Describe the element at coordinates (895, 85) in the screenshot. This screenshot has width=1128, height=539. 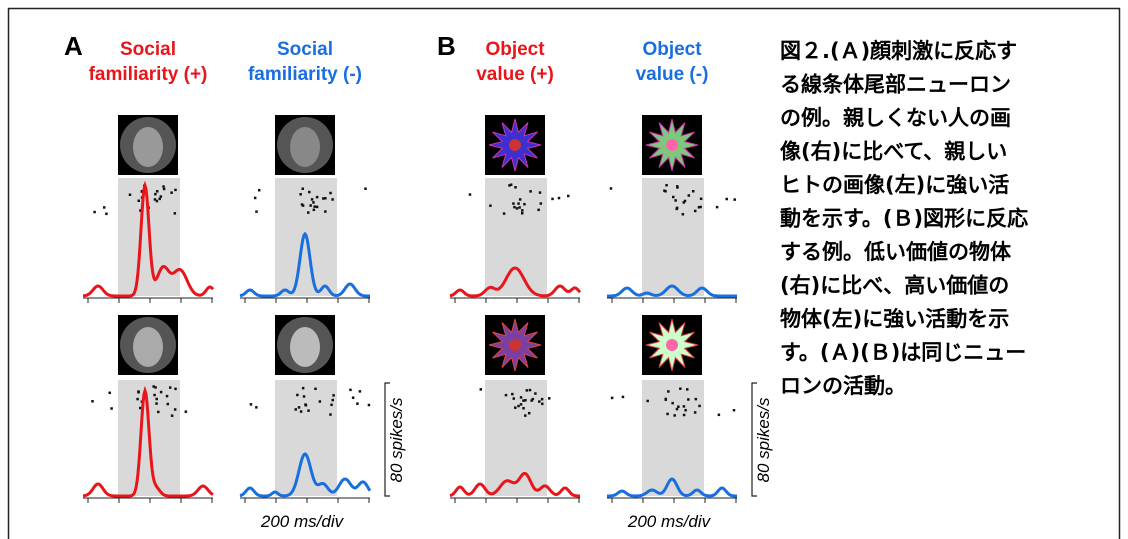
I see `caption-line: る線条体尾部ニューロン` at that location.